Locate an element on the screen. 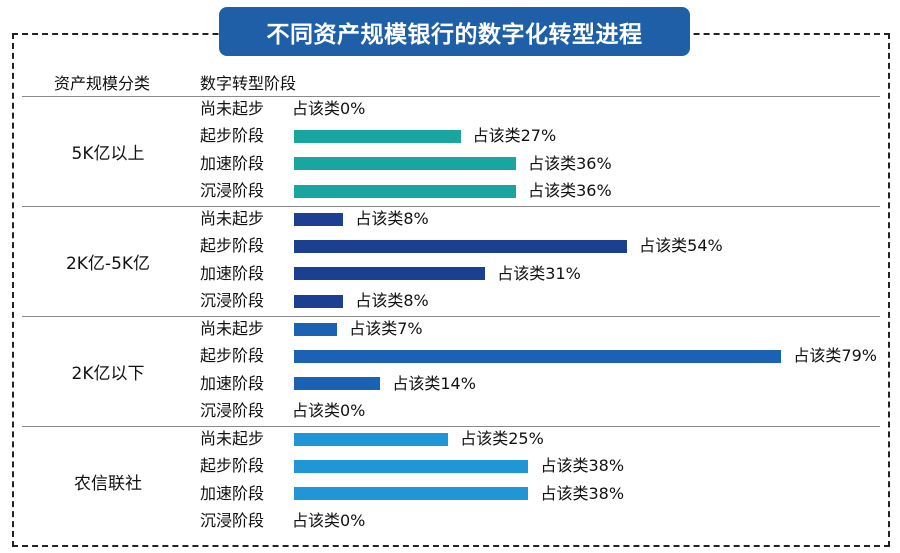  value-label: 占该类27% is located at coordinates (514, 136).